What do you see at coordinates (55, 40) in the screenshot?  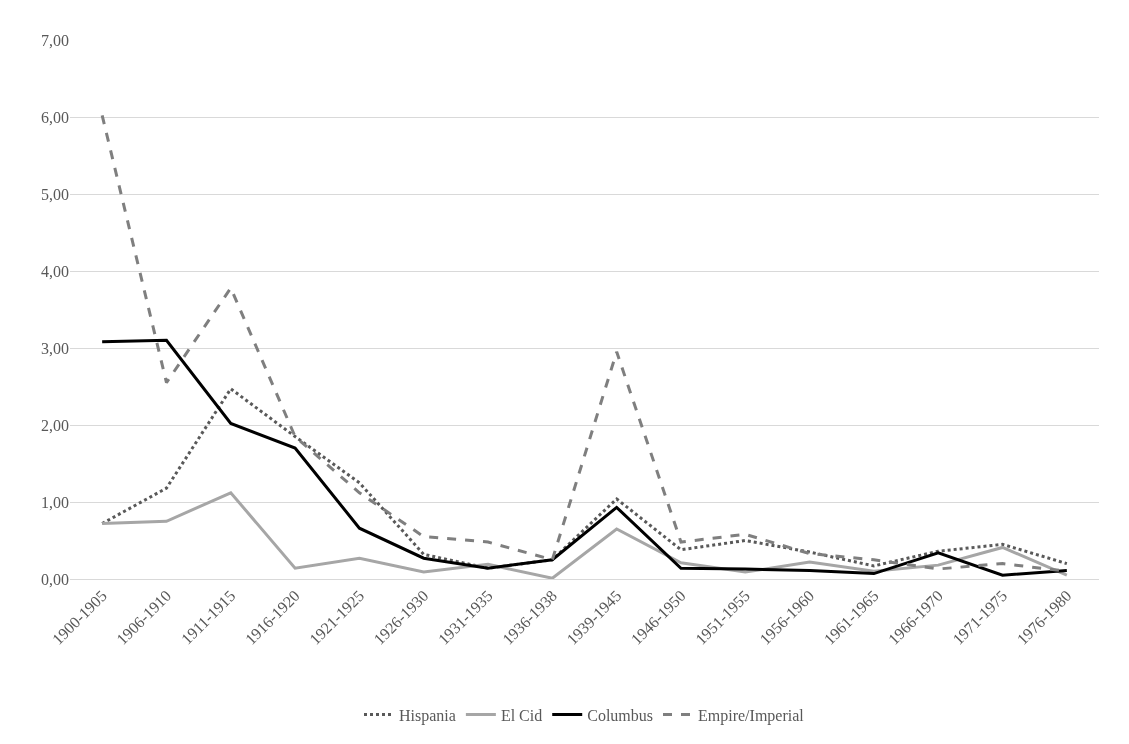 I see `y-tick-label: 7,00` at bounding box center [55, 40].